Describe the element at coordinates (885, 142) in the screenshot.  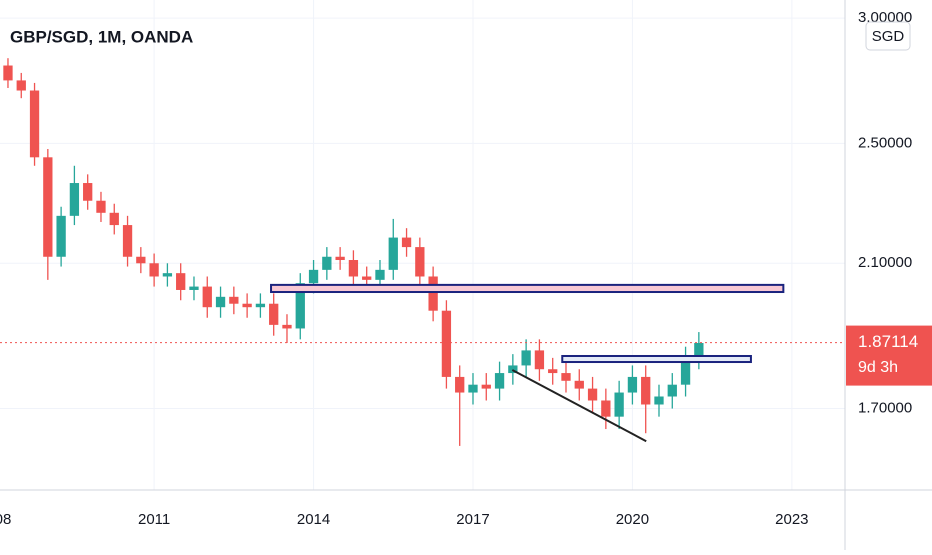
I see `y-tick-label: 2.50000` at that location.